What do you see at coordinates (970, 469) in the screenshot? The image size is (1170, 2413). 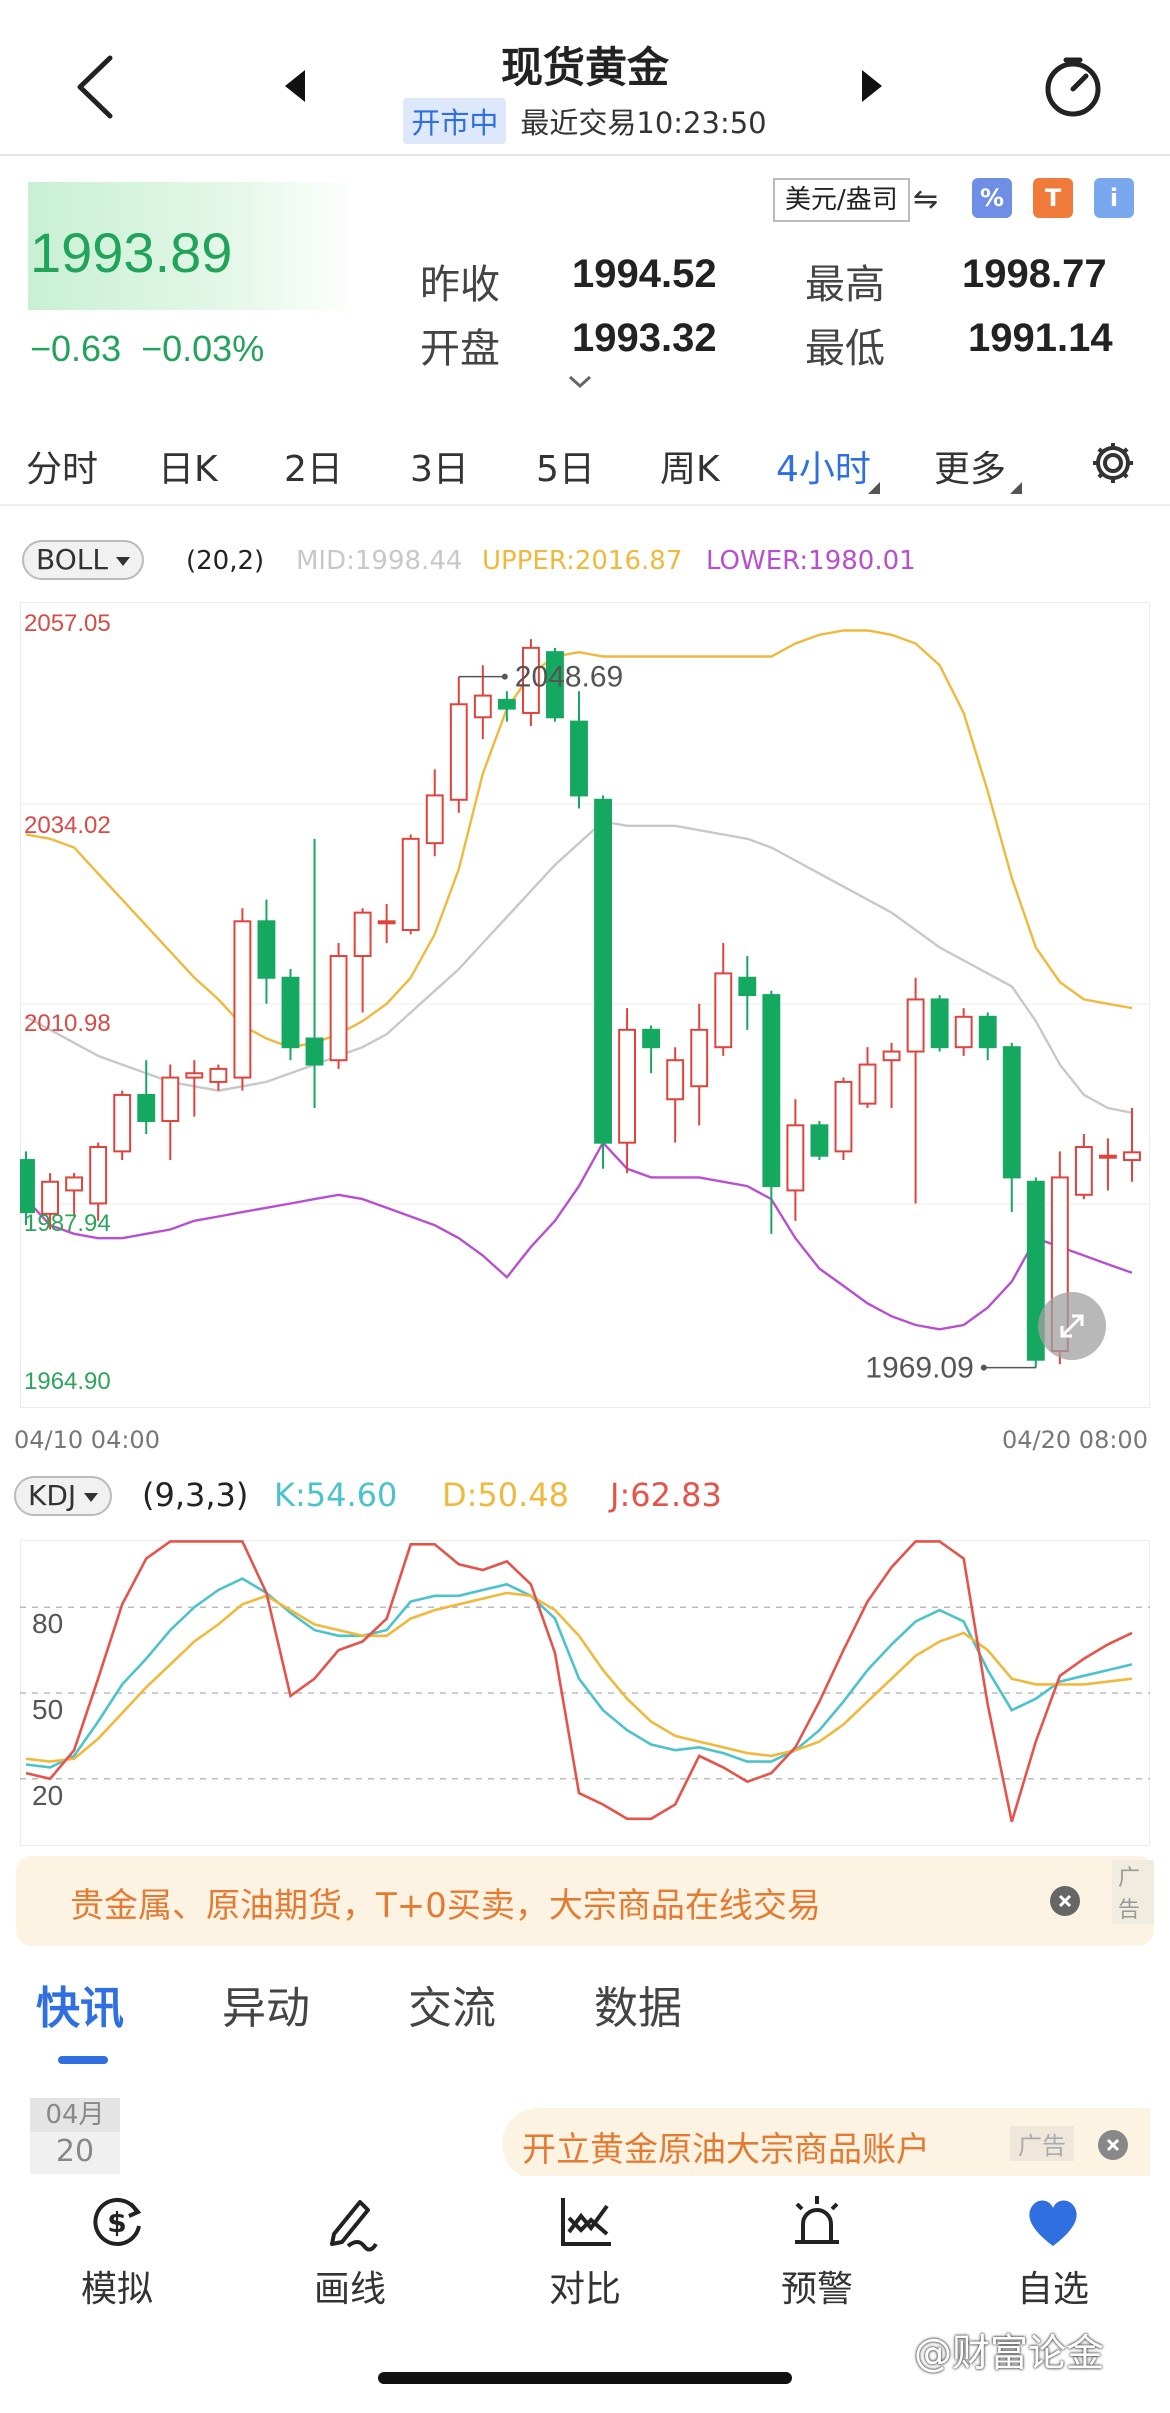 I see `tab-more: 更多` at bounding box center [970, 469].